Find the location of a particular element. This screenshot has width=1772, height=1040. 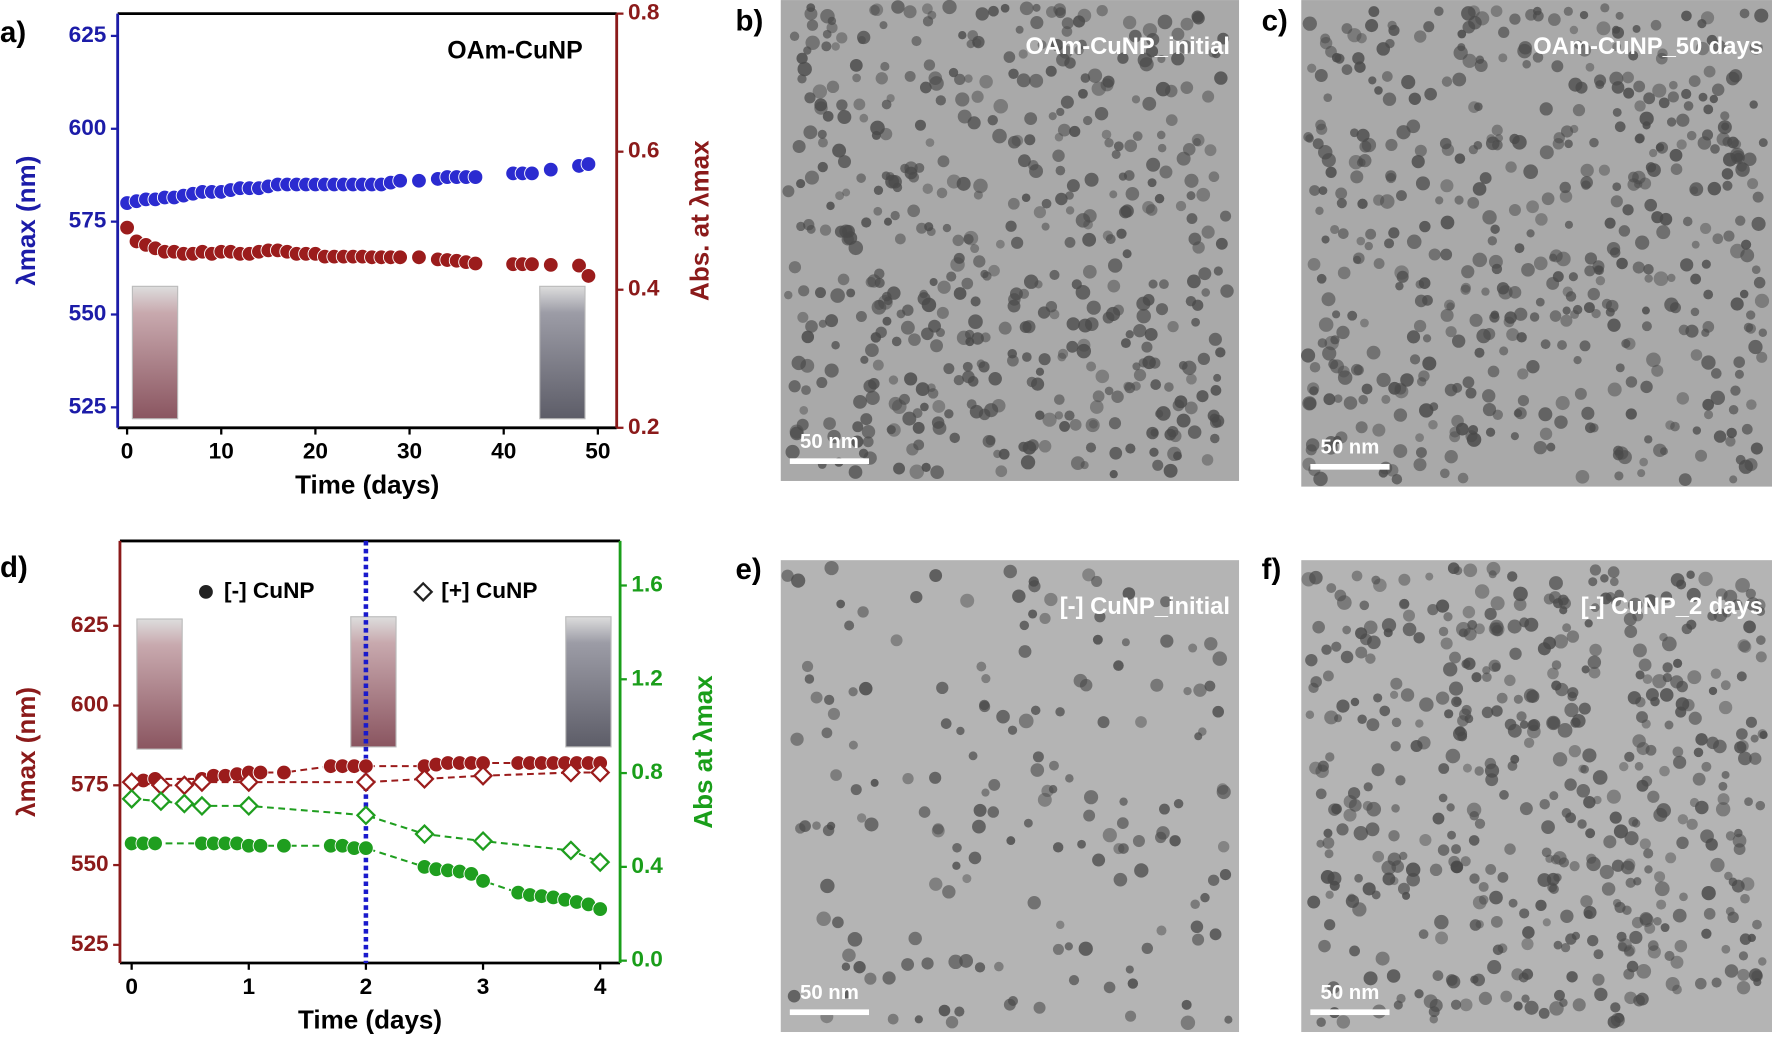

particles is located at coordinates (1535, 245).